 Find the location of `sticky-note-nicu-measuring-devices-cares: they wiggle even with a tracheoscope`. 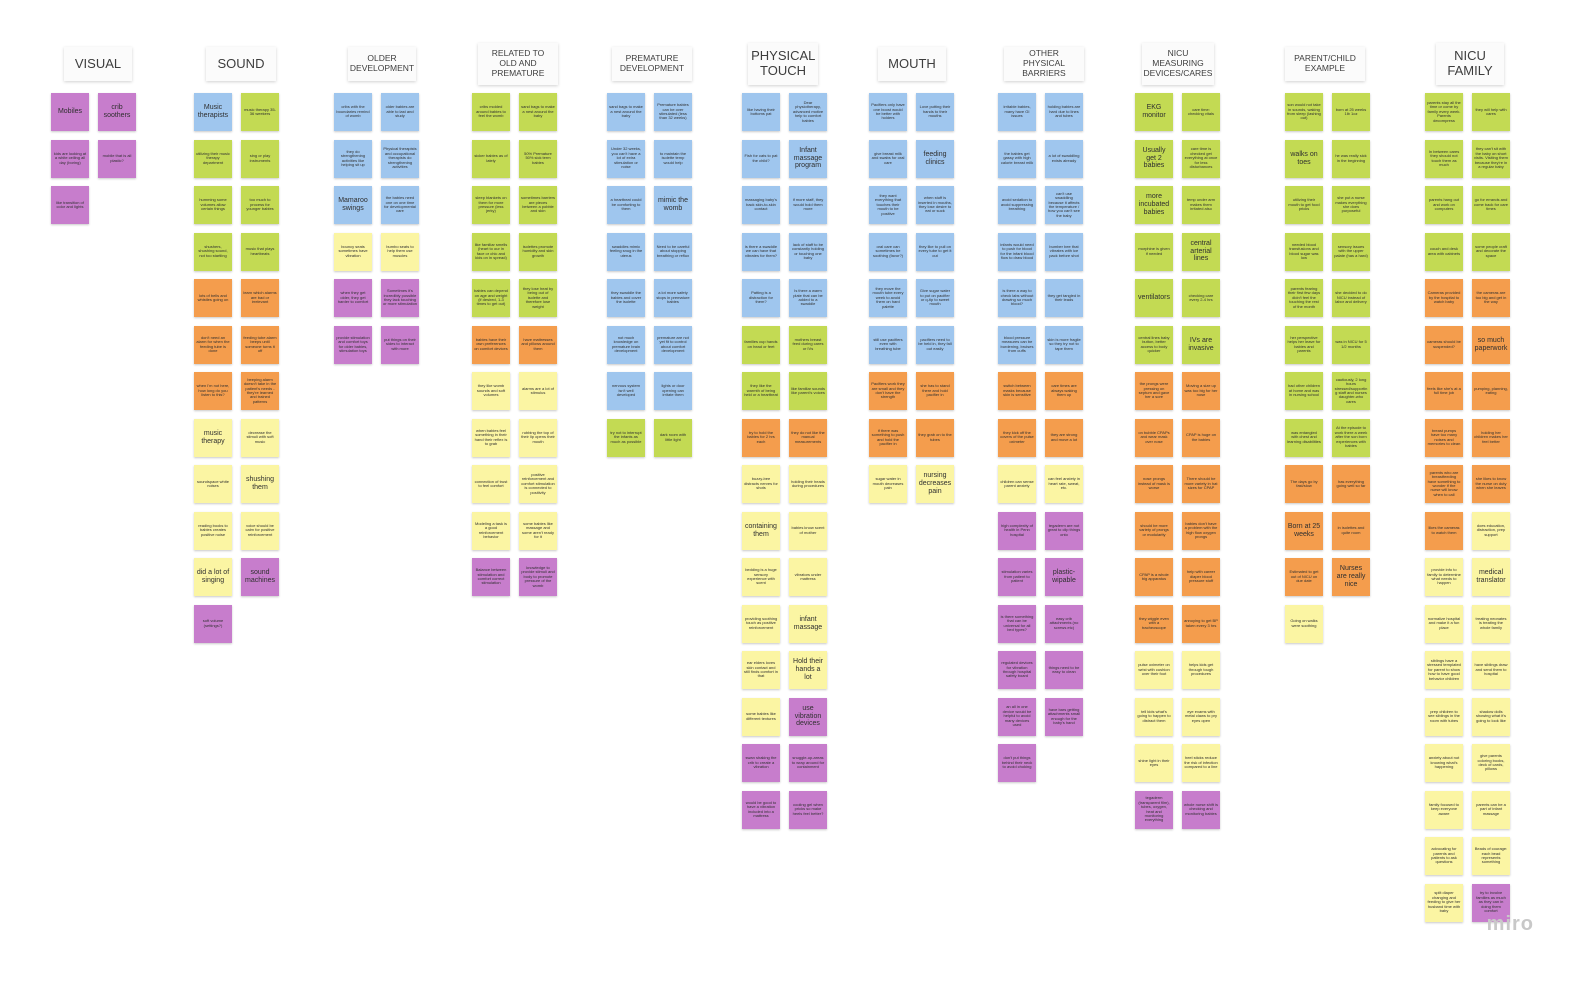

sticky-note-nicu-measuring-devices-cares: they wiggle even with a tracheoscope is located at coordinates (1154, 623).